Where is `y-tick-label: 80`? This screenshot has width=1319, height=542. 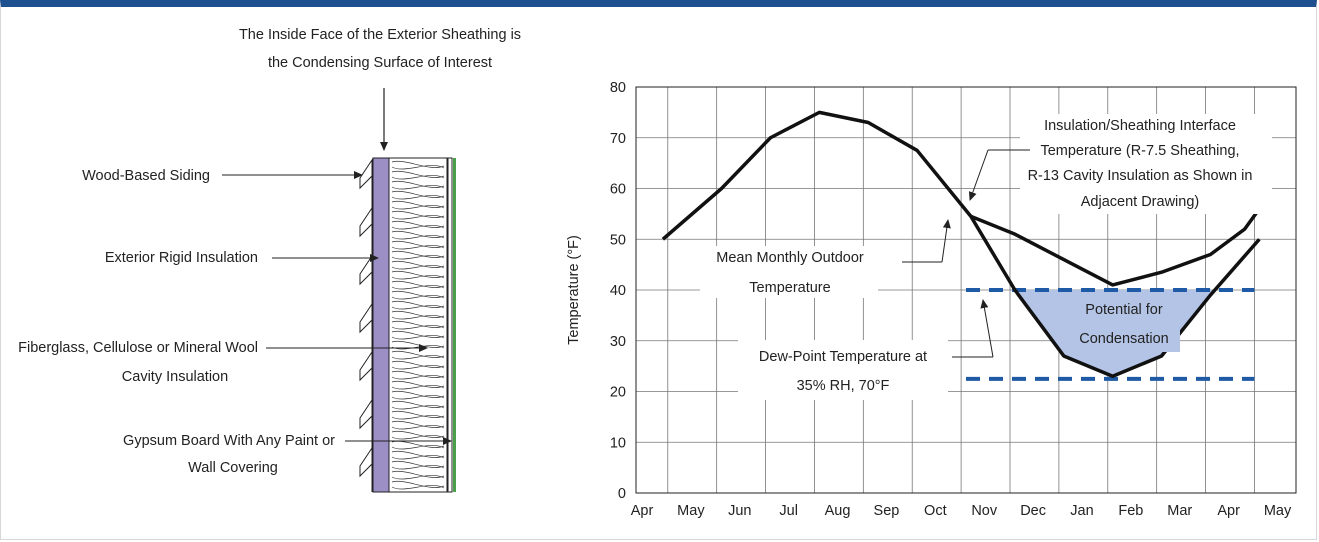
y-tick-label: 80 is located at coordinates (618, 88).